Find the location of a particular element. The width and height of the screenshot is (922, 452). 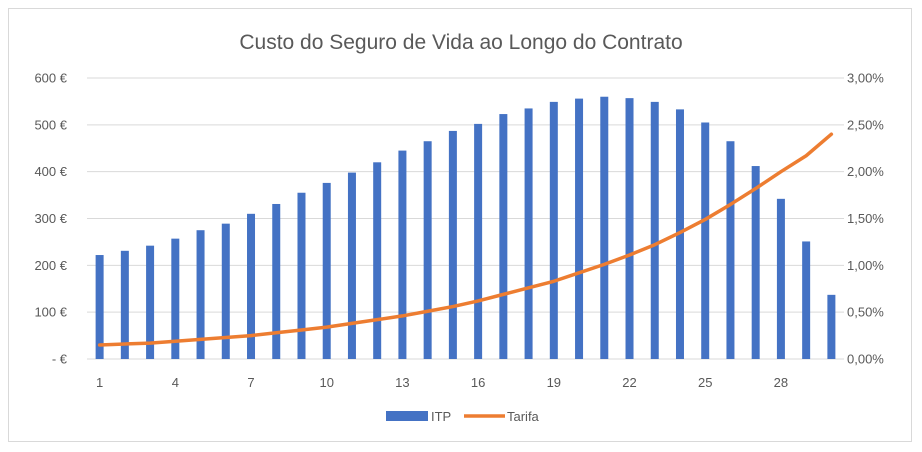

legend: ITP Tarifa is located at coordinates (463, 416).